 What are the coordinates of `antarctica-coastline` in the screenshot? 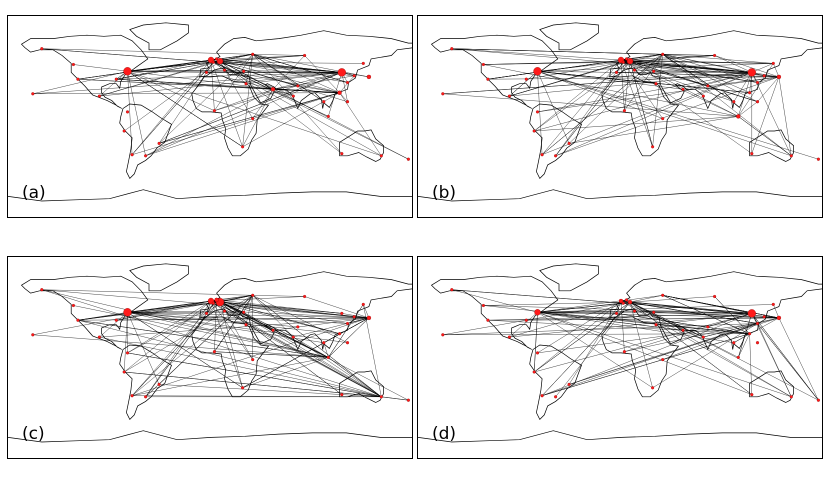 It's located at (210, 195).